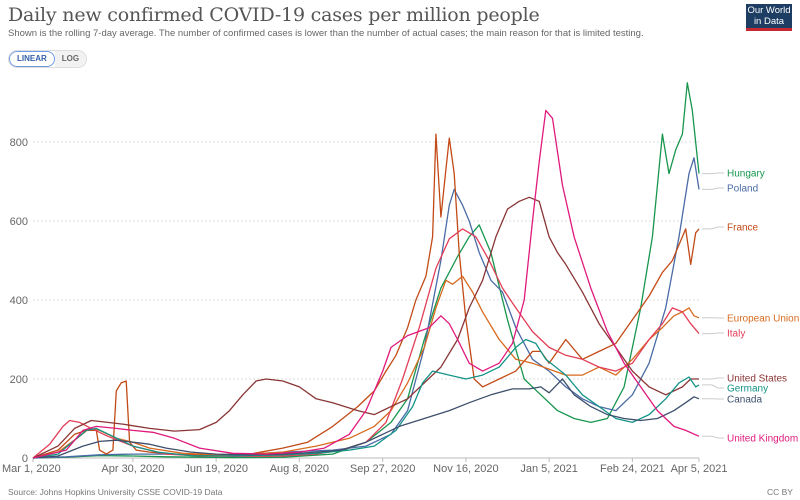 This screenshot has height=500, width=800. What do you see at coordinates (747, 389) in the screenshot?
I see `series-label: Germany` at bounding box center [747, 389].